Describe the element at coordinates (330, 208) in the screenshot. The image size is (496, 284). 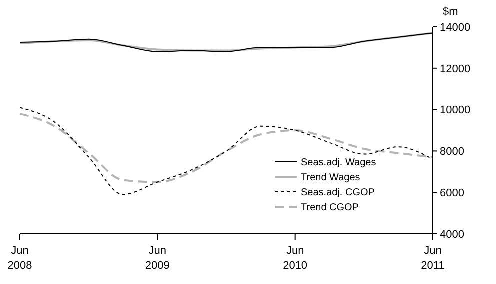
I see `legend-label: Trend CGOP` at that location.